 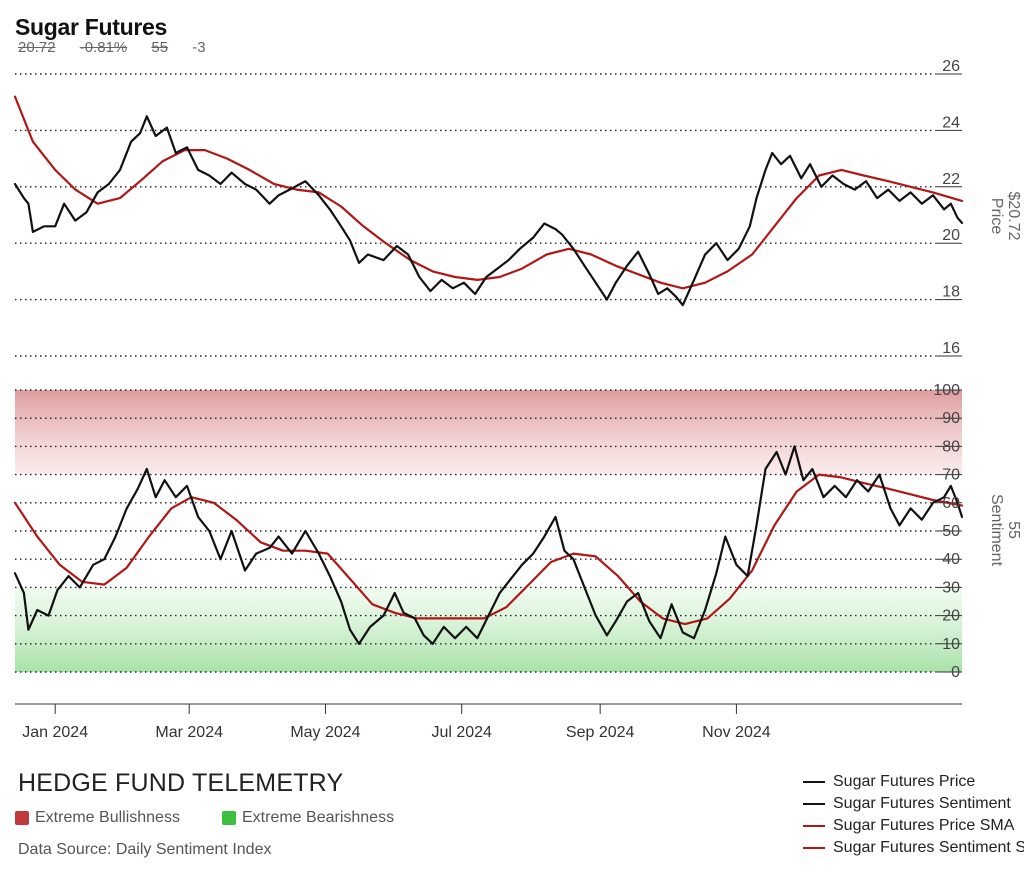 I want to click on key-extreme-bearishness: Extreme Bearishness, so click(x=308, y=818).